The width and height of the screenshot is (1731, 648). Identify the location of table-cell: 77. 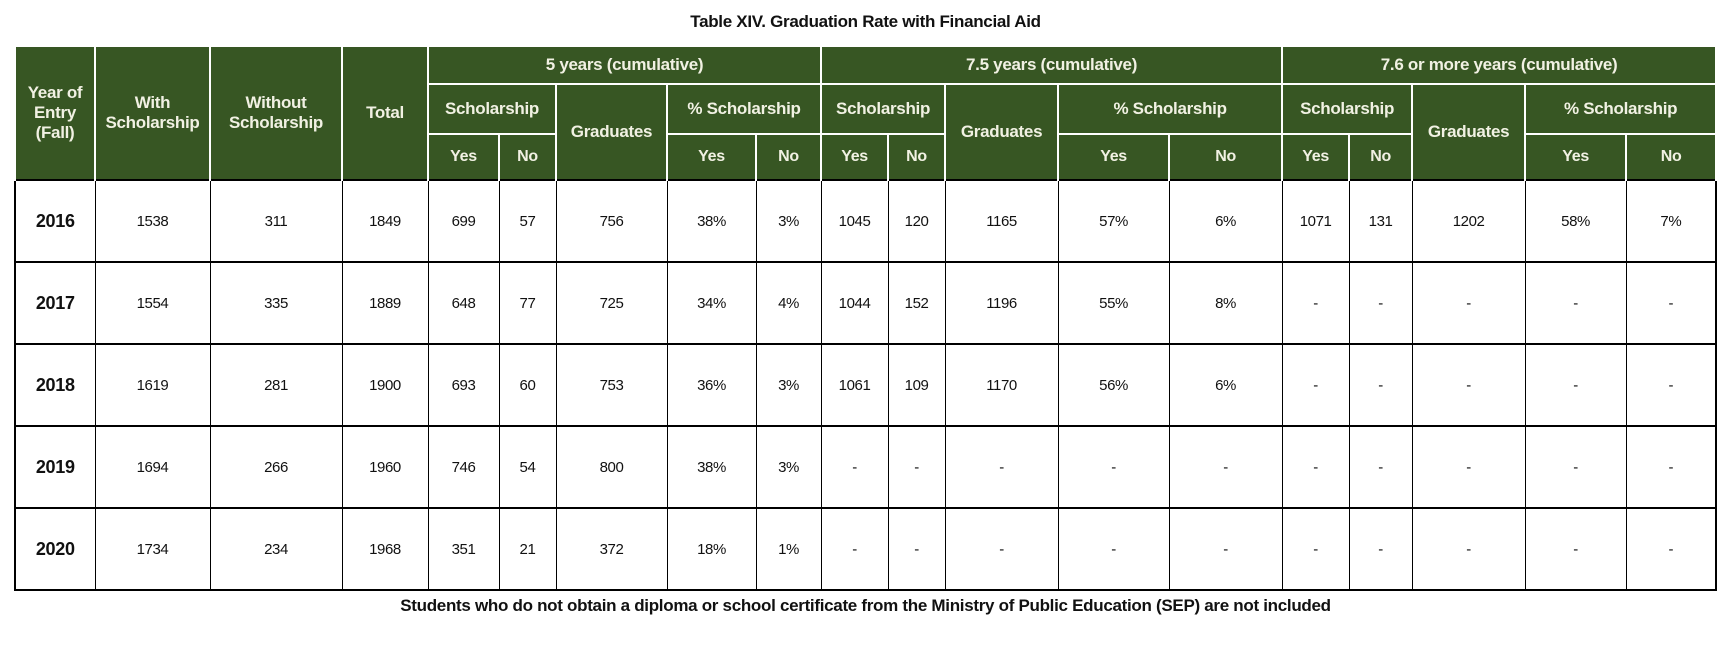
(527, 303).